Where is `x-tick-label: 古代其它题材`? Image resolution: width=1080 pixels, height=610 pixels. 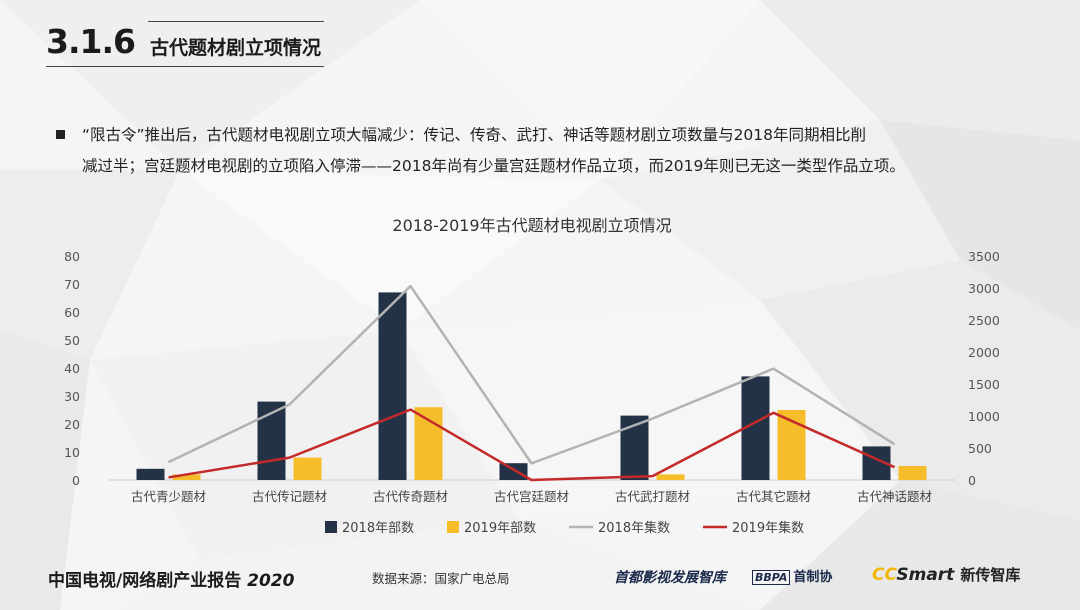 x-tick-label: 古代其它题材 is located at coordinates (773, 496).